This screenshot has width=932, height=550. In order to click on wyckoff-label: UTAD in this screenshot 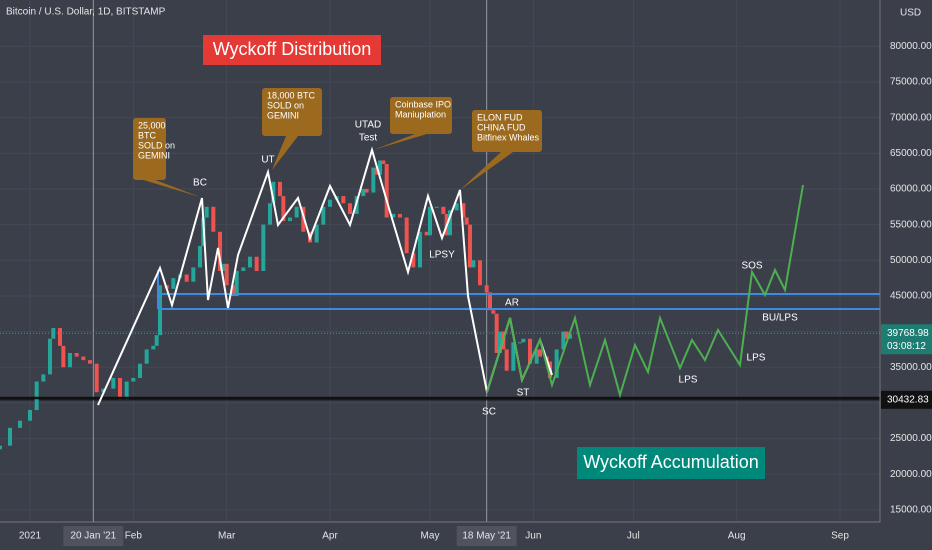, I will do `click(368, 125)`.